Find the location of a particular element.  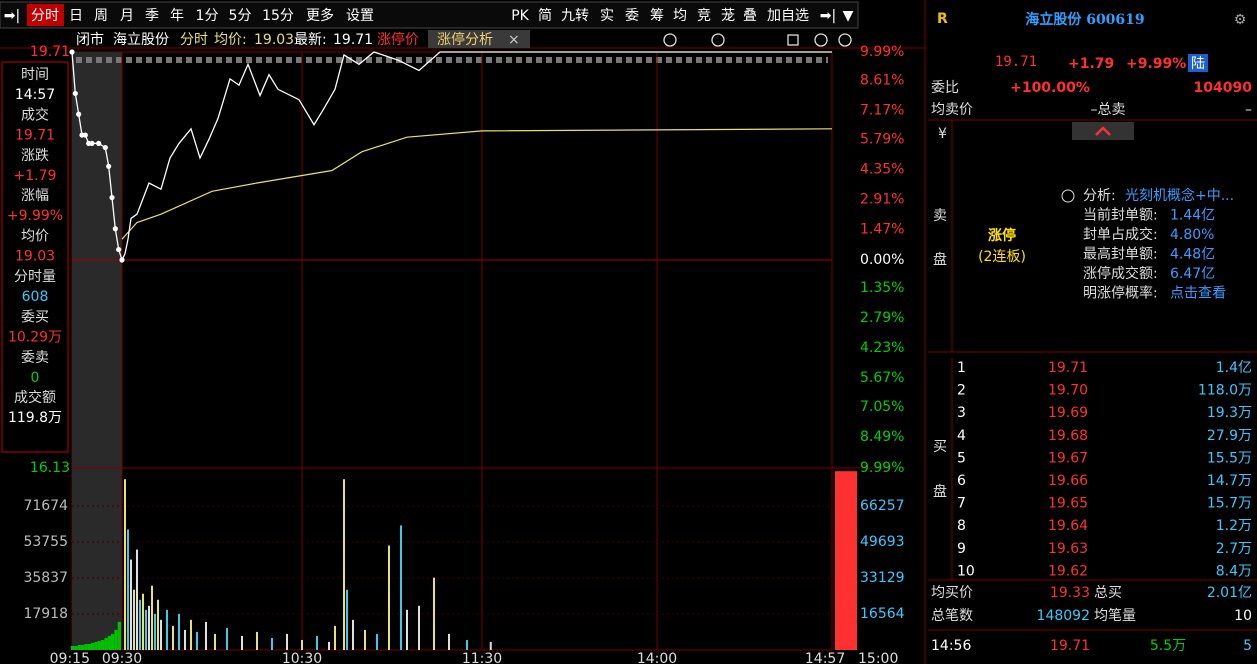

bid-volume: 19.3万 is located at coordinates (1229, 413).